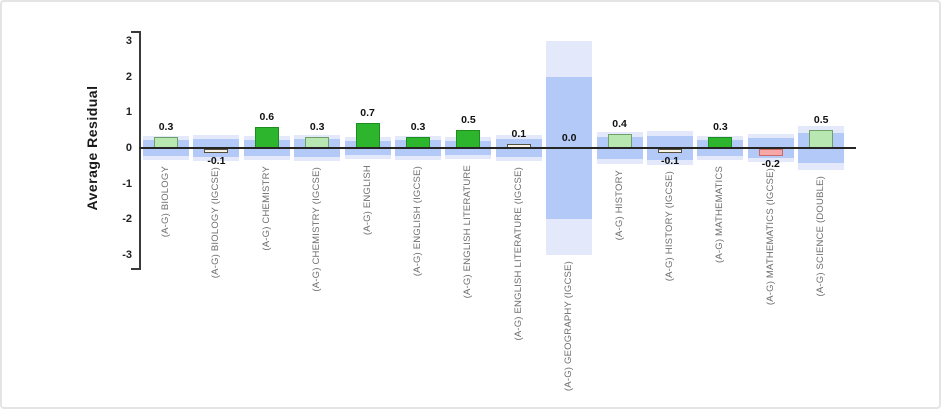  Describe the element at coordinates (518, 254) in the screenshot. I see `x-axis-category-label: (A-G) ENGLISH LITERATURE (IGCSE)` at that location.